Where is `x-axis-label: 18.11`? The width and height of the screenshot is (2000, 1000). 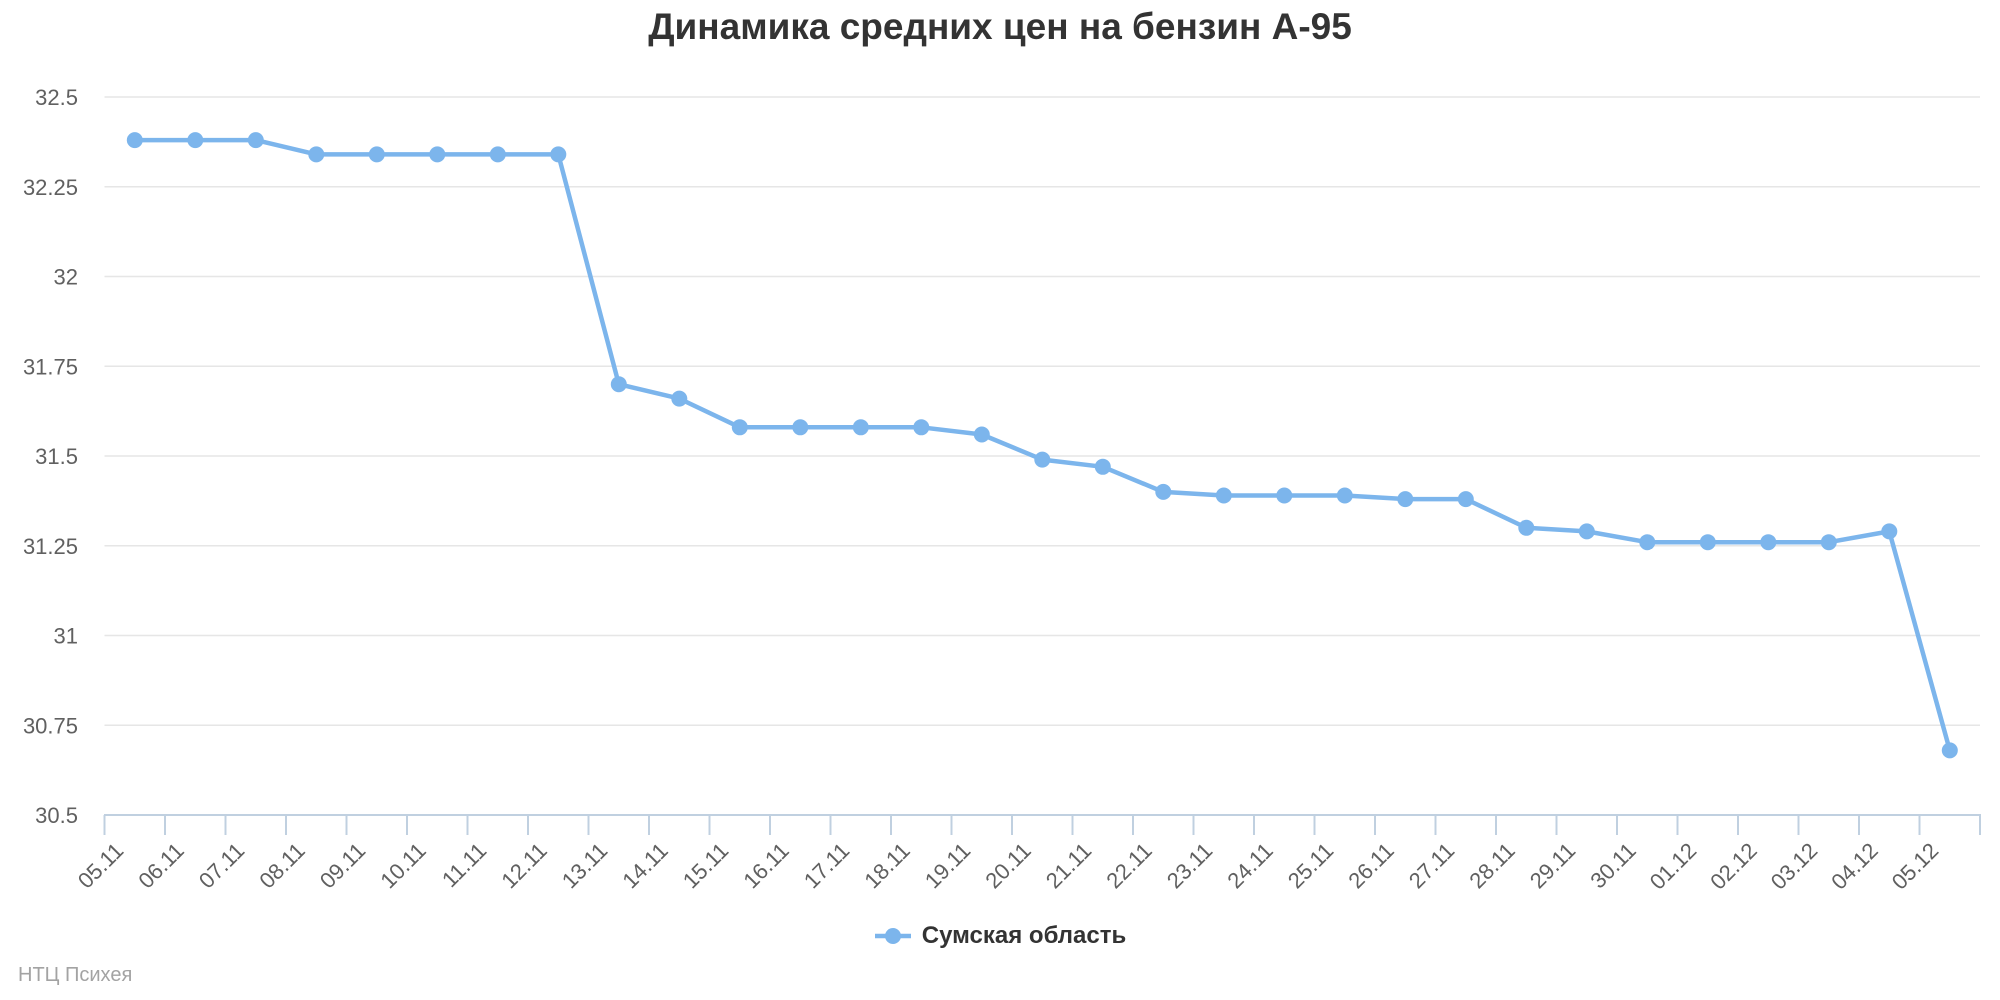
x-axis-label: 18.11 is located at coordinates (886, 865).